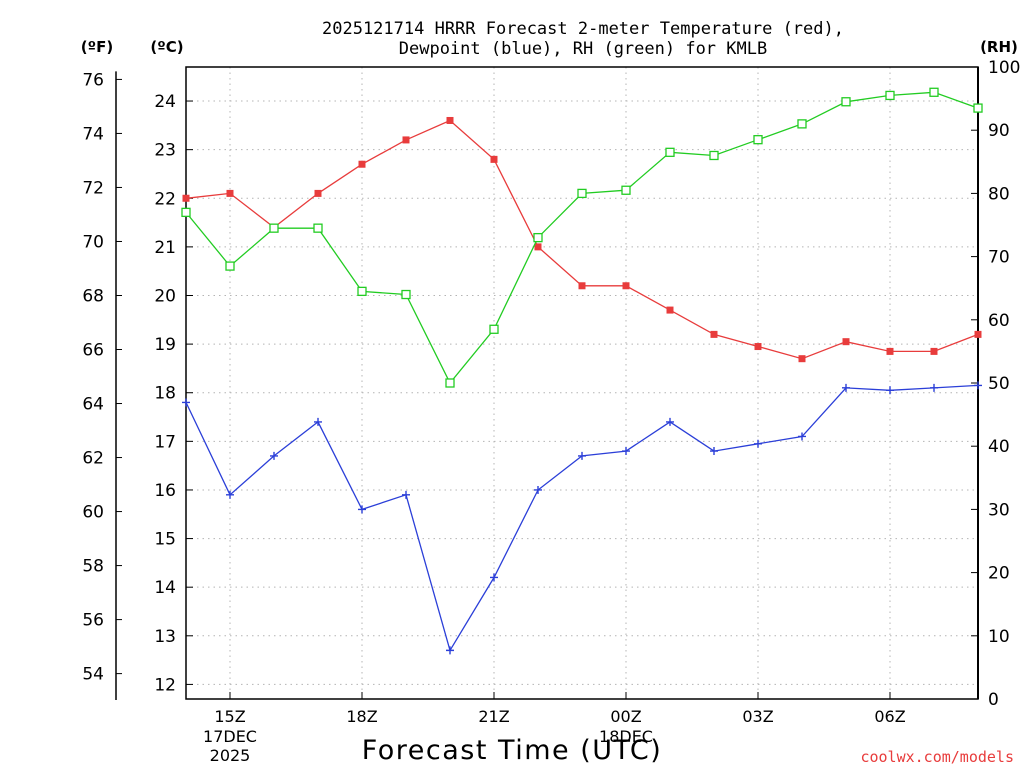  I want to click on rh-tick-label-70: 70, so click(999, 258).